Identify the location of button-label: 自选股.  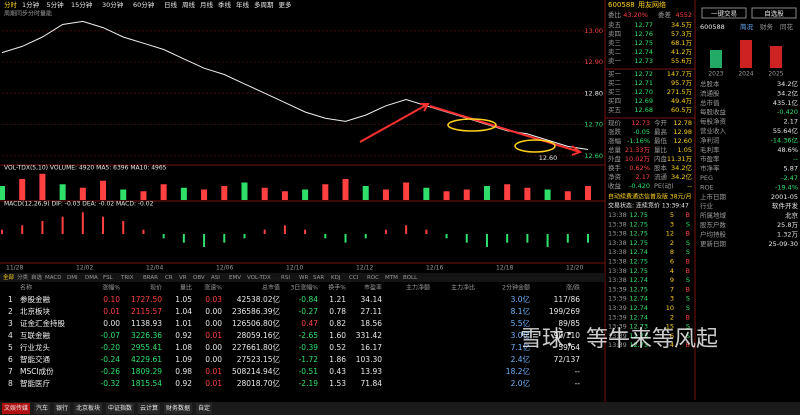
(774, 13).